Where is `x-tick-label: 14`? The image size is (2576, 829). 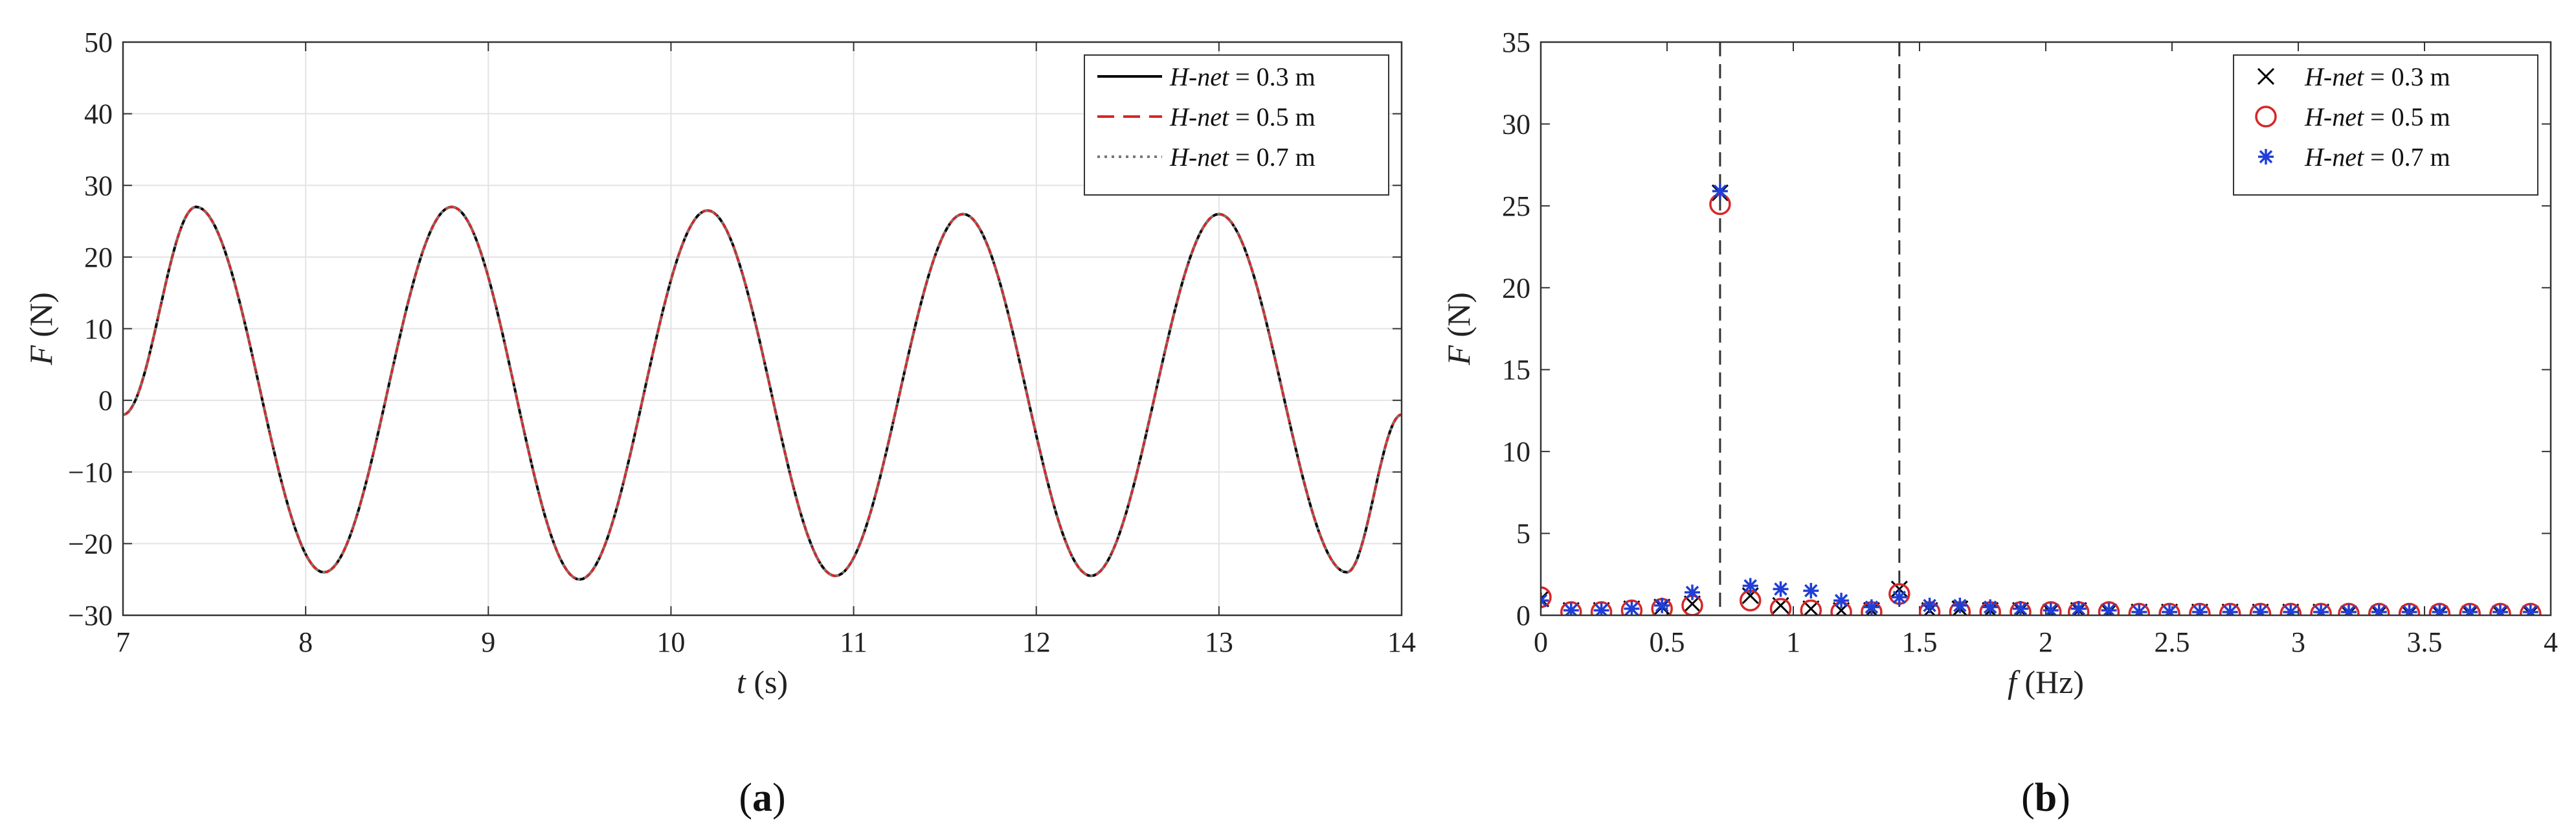 x-tick-label: 14 is located at coordinates (1401, 642).